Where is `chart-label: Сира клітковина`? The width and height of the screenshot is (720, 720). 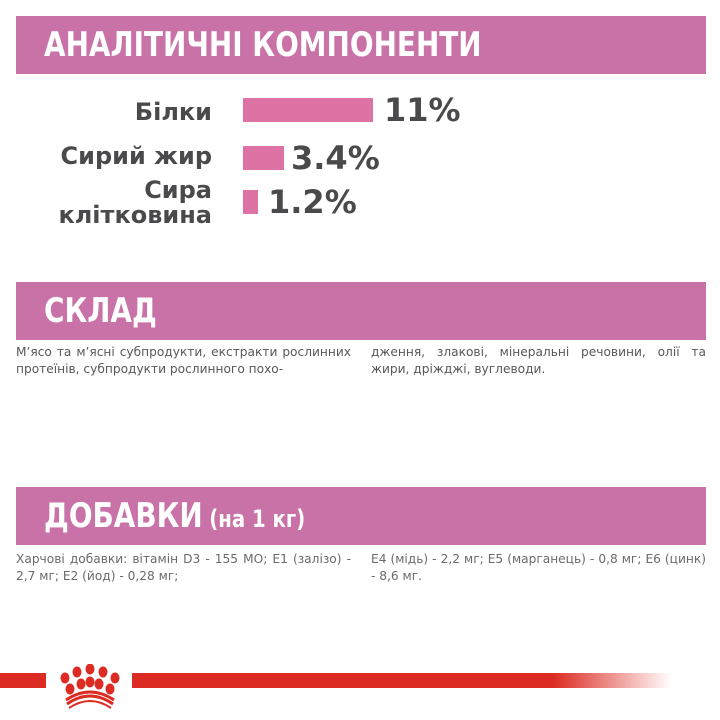
chart-label: Сира клітковина is located at coordinates (135, 203).